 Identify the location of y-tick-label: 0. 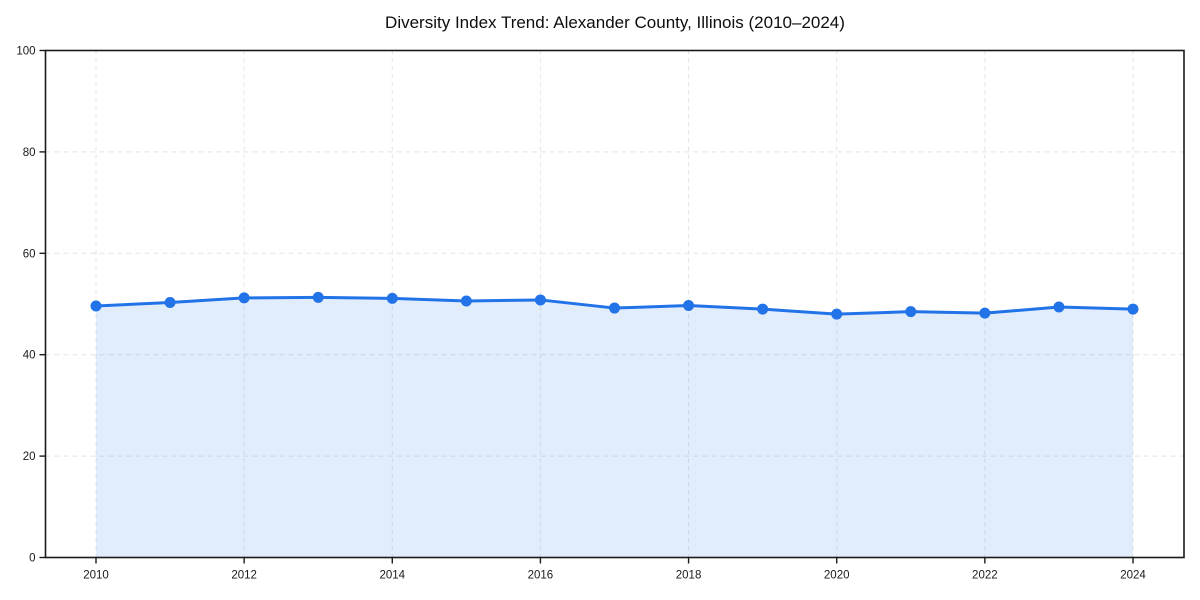
(32, 559).